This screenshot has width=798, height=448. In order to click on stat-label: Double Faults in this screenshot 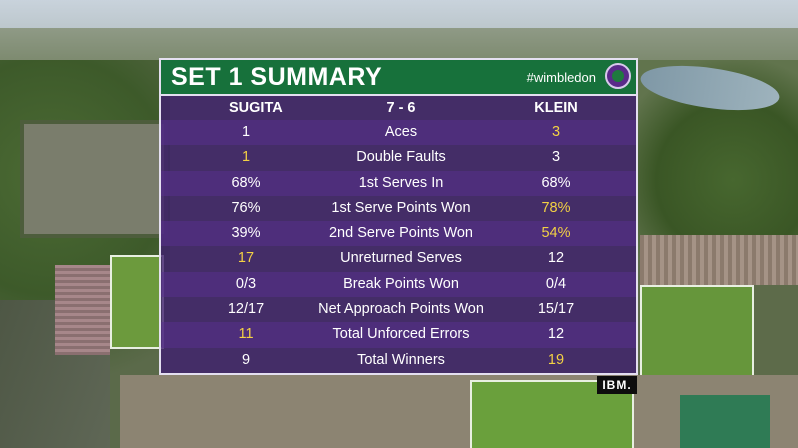, I will do `click(401, 157)`.